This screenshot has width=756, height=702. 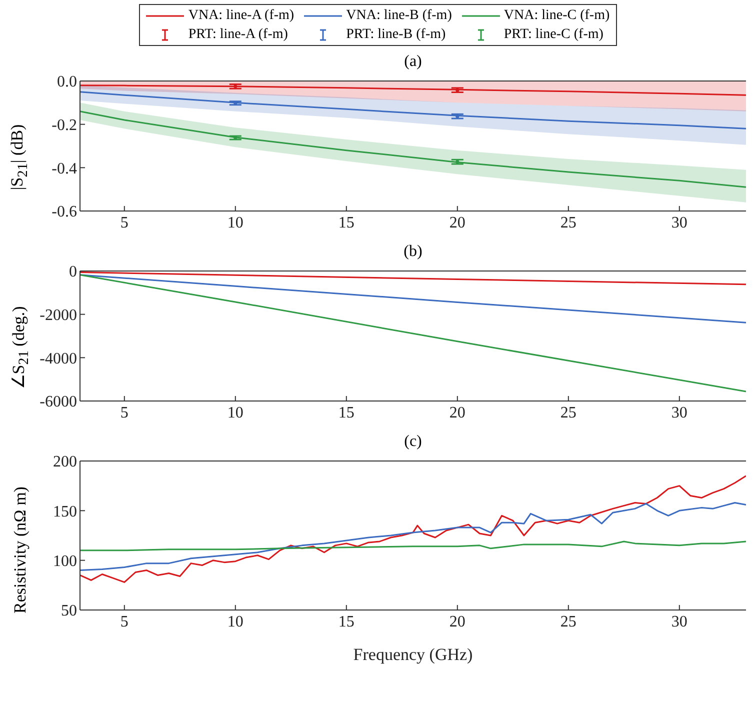 I want to click on x-axis-title: Frequency (GHz), so click(x=413, y=654).